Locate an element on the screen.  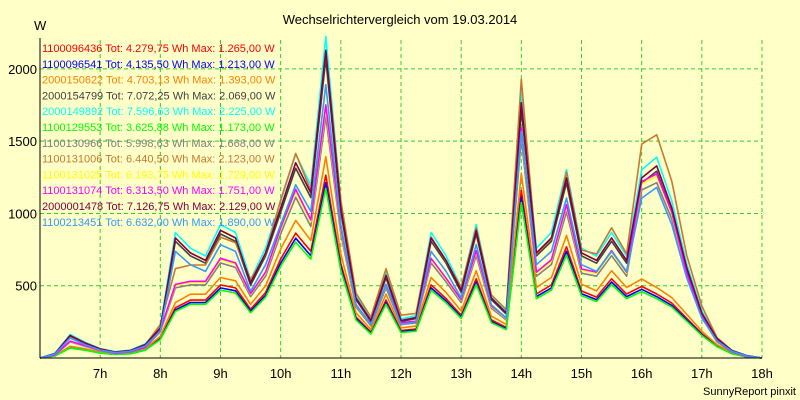
x-tick-label: 14h is located at coordinates (521, 373).